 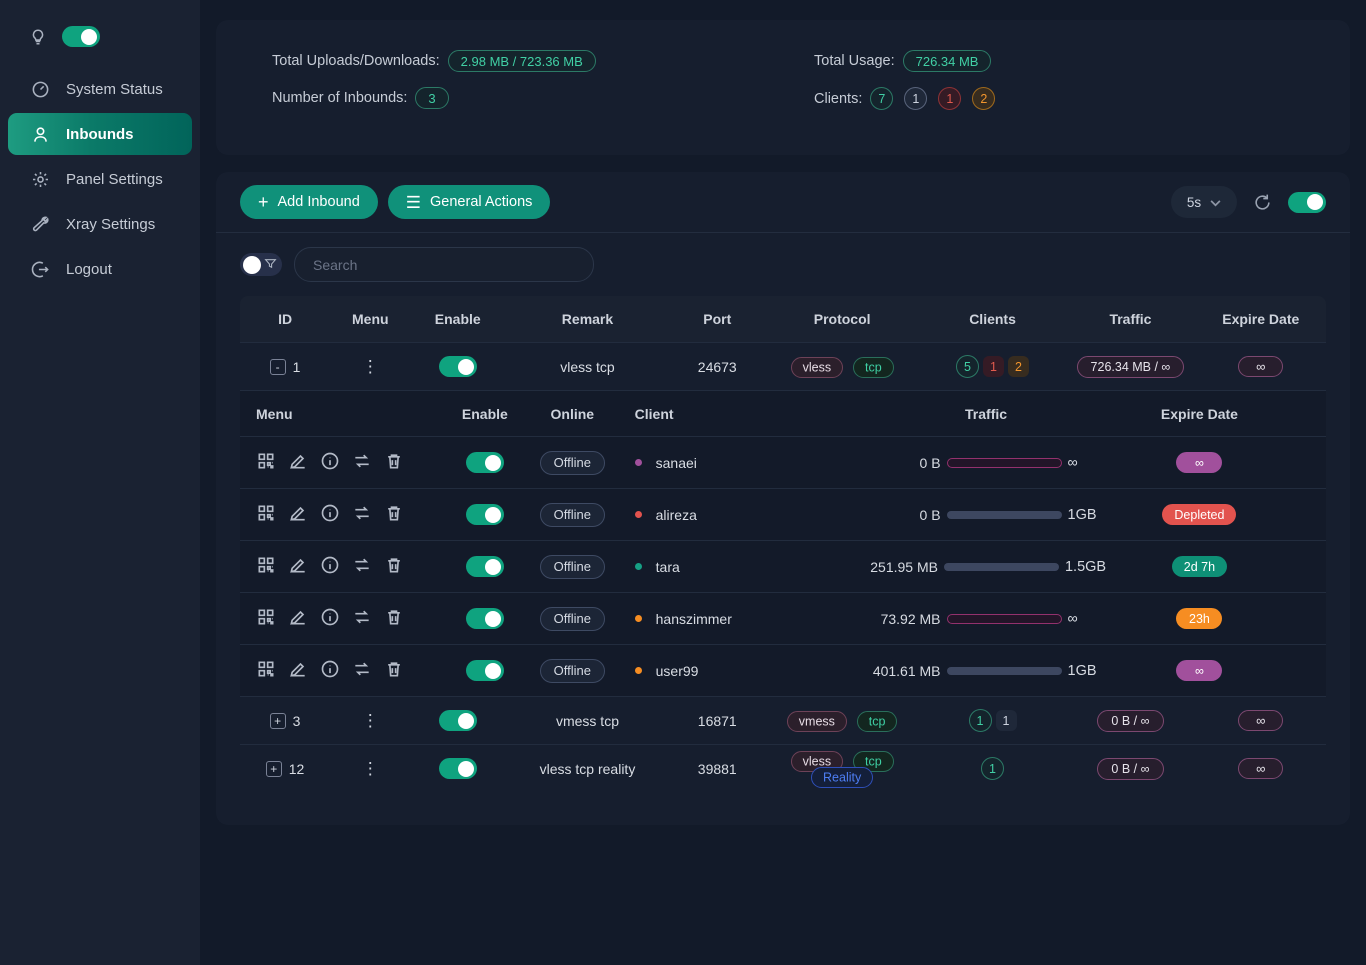 What do you see at coordinates (261, 264) in the screenshot?
I see `filter-toggle` at bounding box center [261, 264].